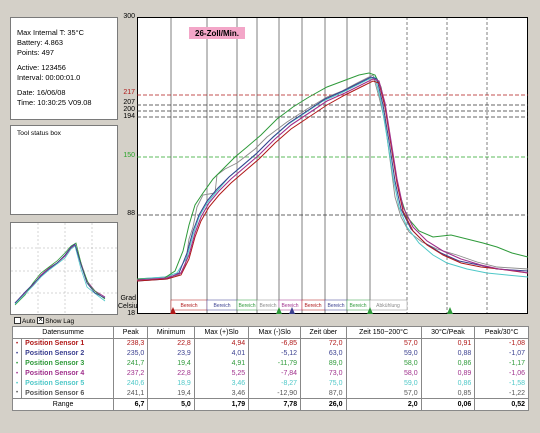  I want to click on table-cell: 87,0, so click(323, 393).